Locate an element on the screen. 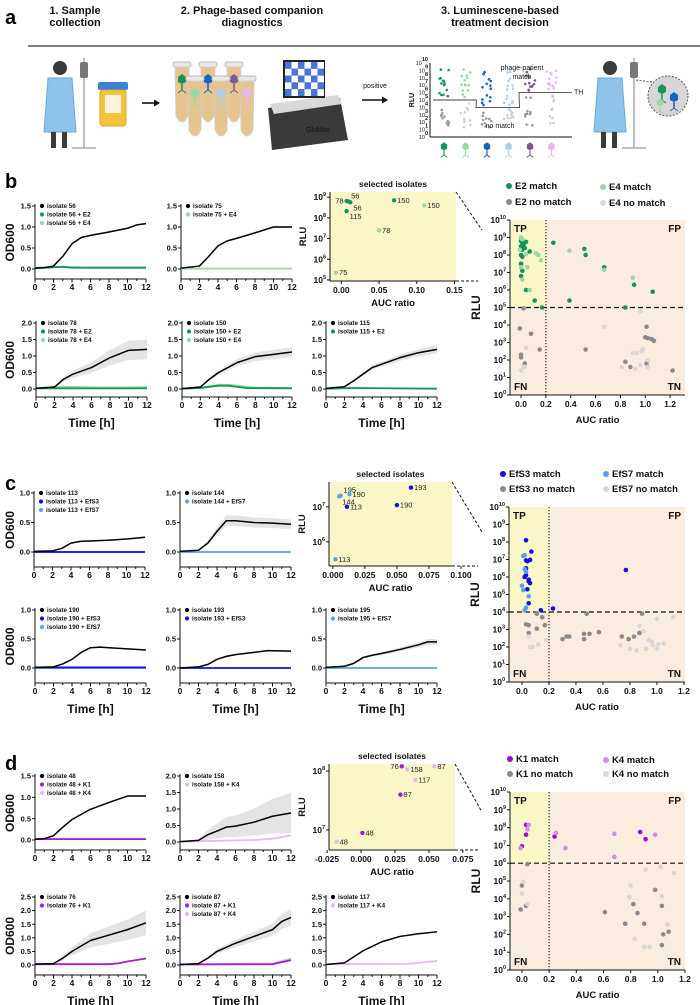 This screenshot has width=700, height=1005. y-tick-label: 1.0 is located at coordinates (26, 227).